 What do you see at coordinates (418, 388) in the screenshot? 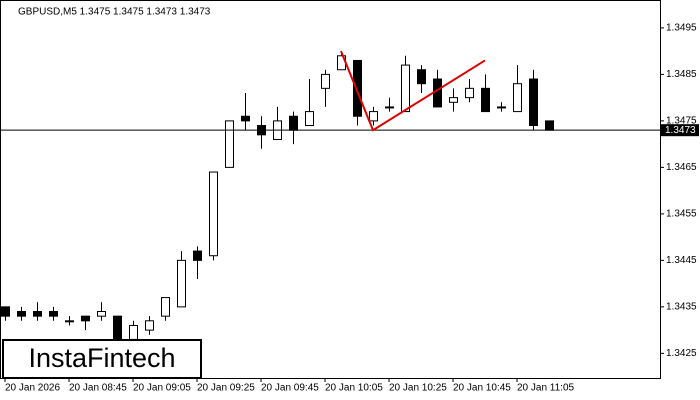
I see `x-tick-label: 20 Jan 10:25` at bounding box center [418, 388].